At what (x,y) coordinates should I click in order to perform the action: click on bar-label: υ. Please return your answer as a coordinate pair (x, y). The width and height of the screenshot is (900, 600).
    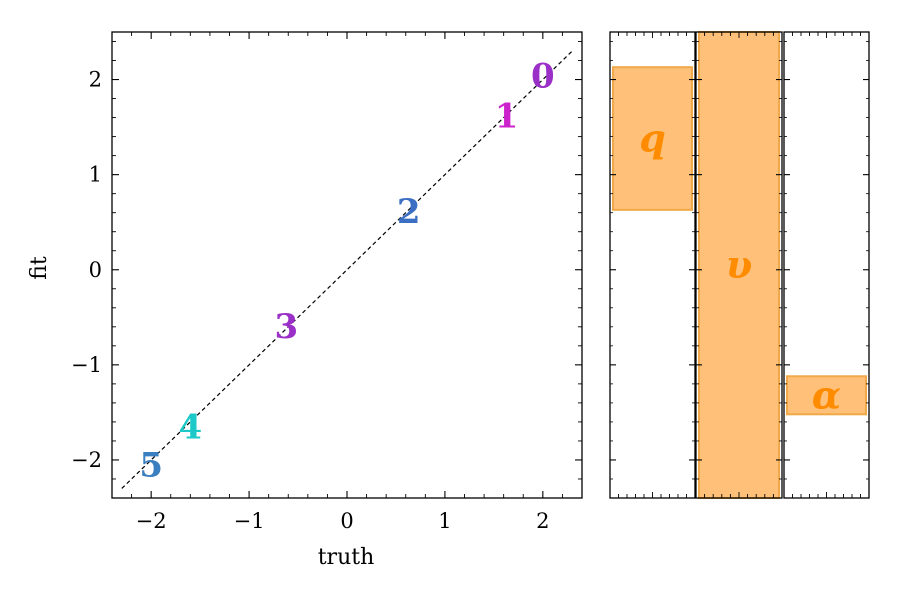
    Looking at the image, I should click on (739, 264).